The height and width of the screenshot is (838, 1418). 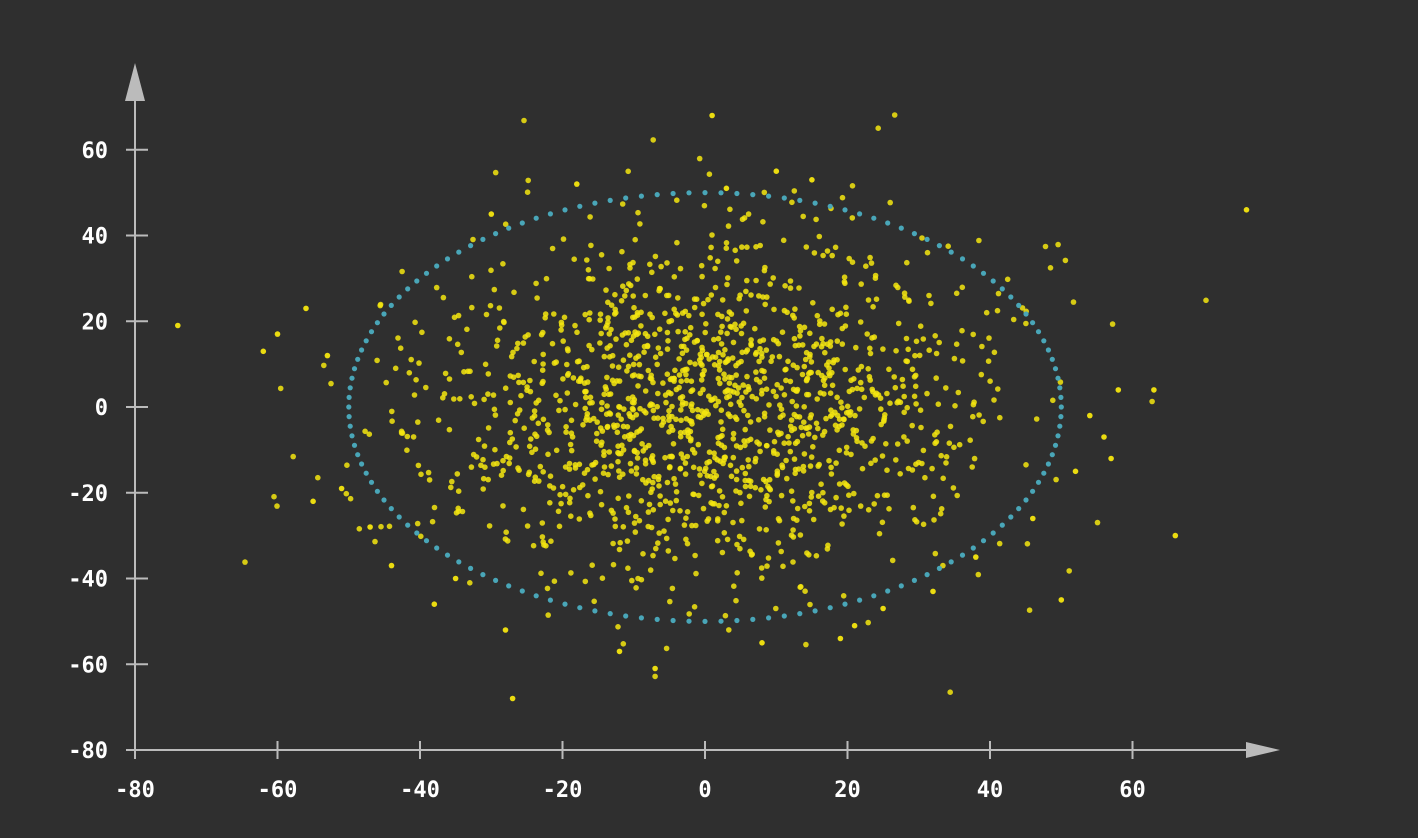 I want to click on y-axis-arrow, so click(x=135, y=82).